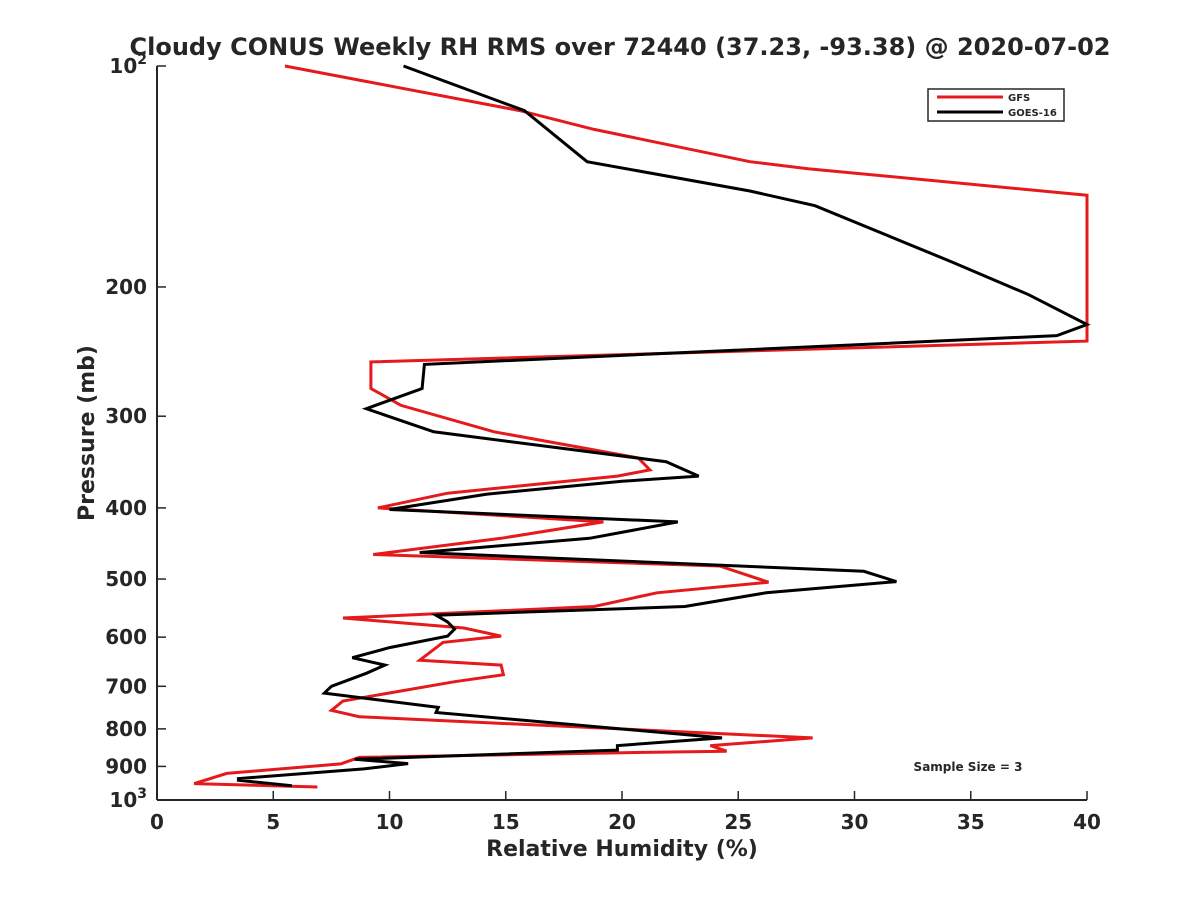 Image resolution: width=1200 pixels, height=900 pixels. What do you see at coordinates (1032, 113) in the screenshot?
I see `legend-label: GOES-16` at bounding box center [1032, 113].